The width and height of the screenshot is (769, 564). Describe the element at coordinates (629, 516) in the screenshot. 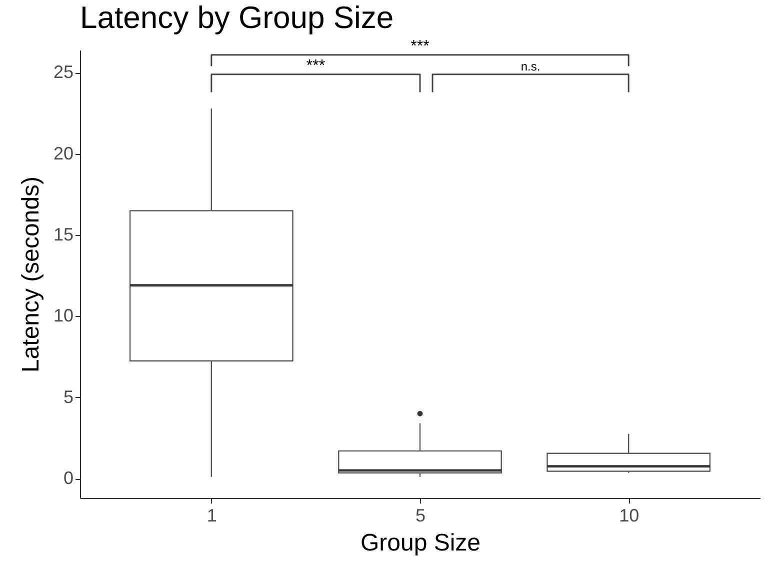

I see `x-tick-label: 10` at that location.